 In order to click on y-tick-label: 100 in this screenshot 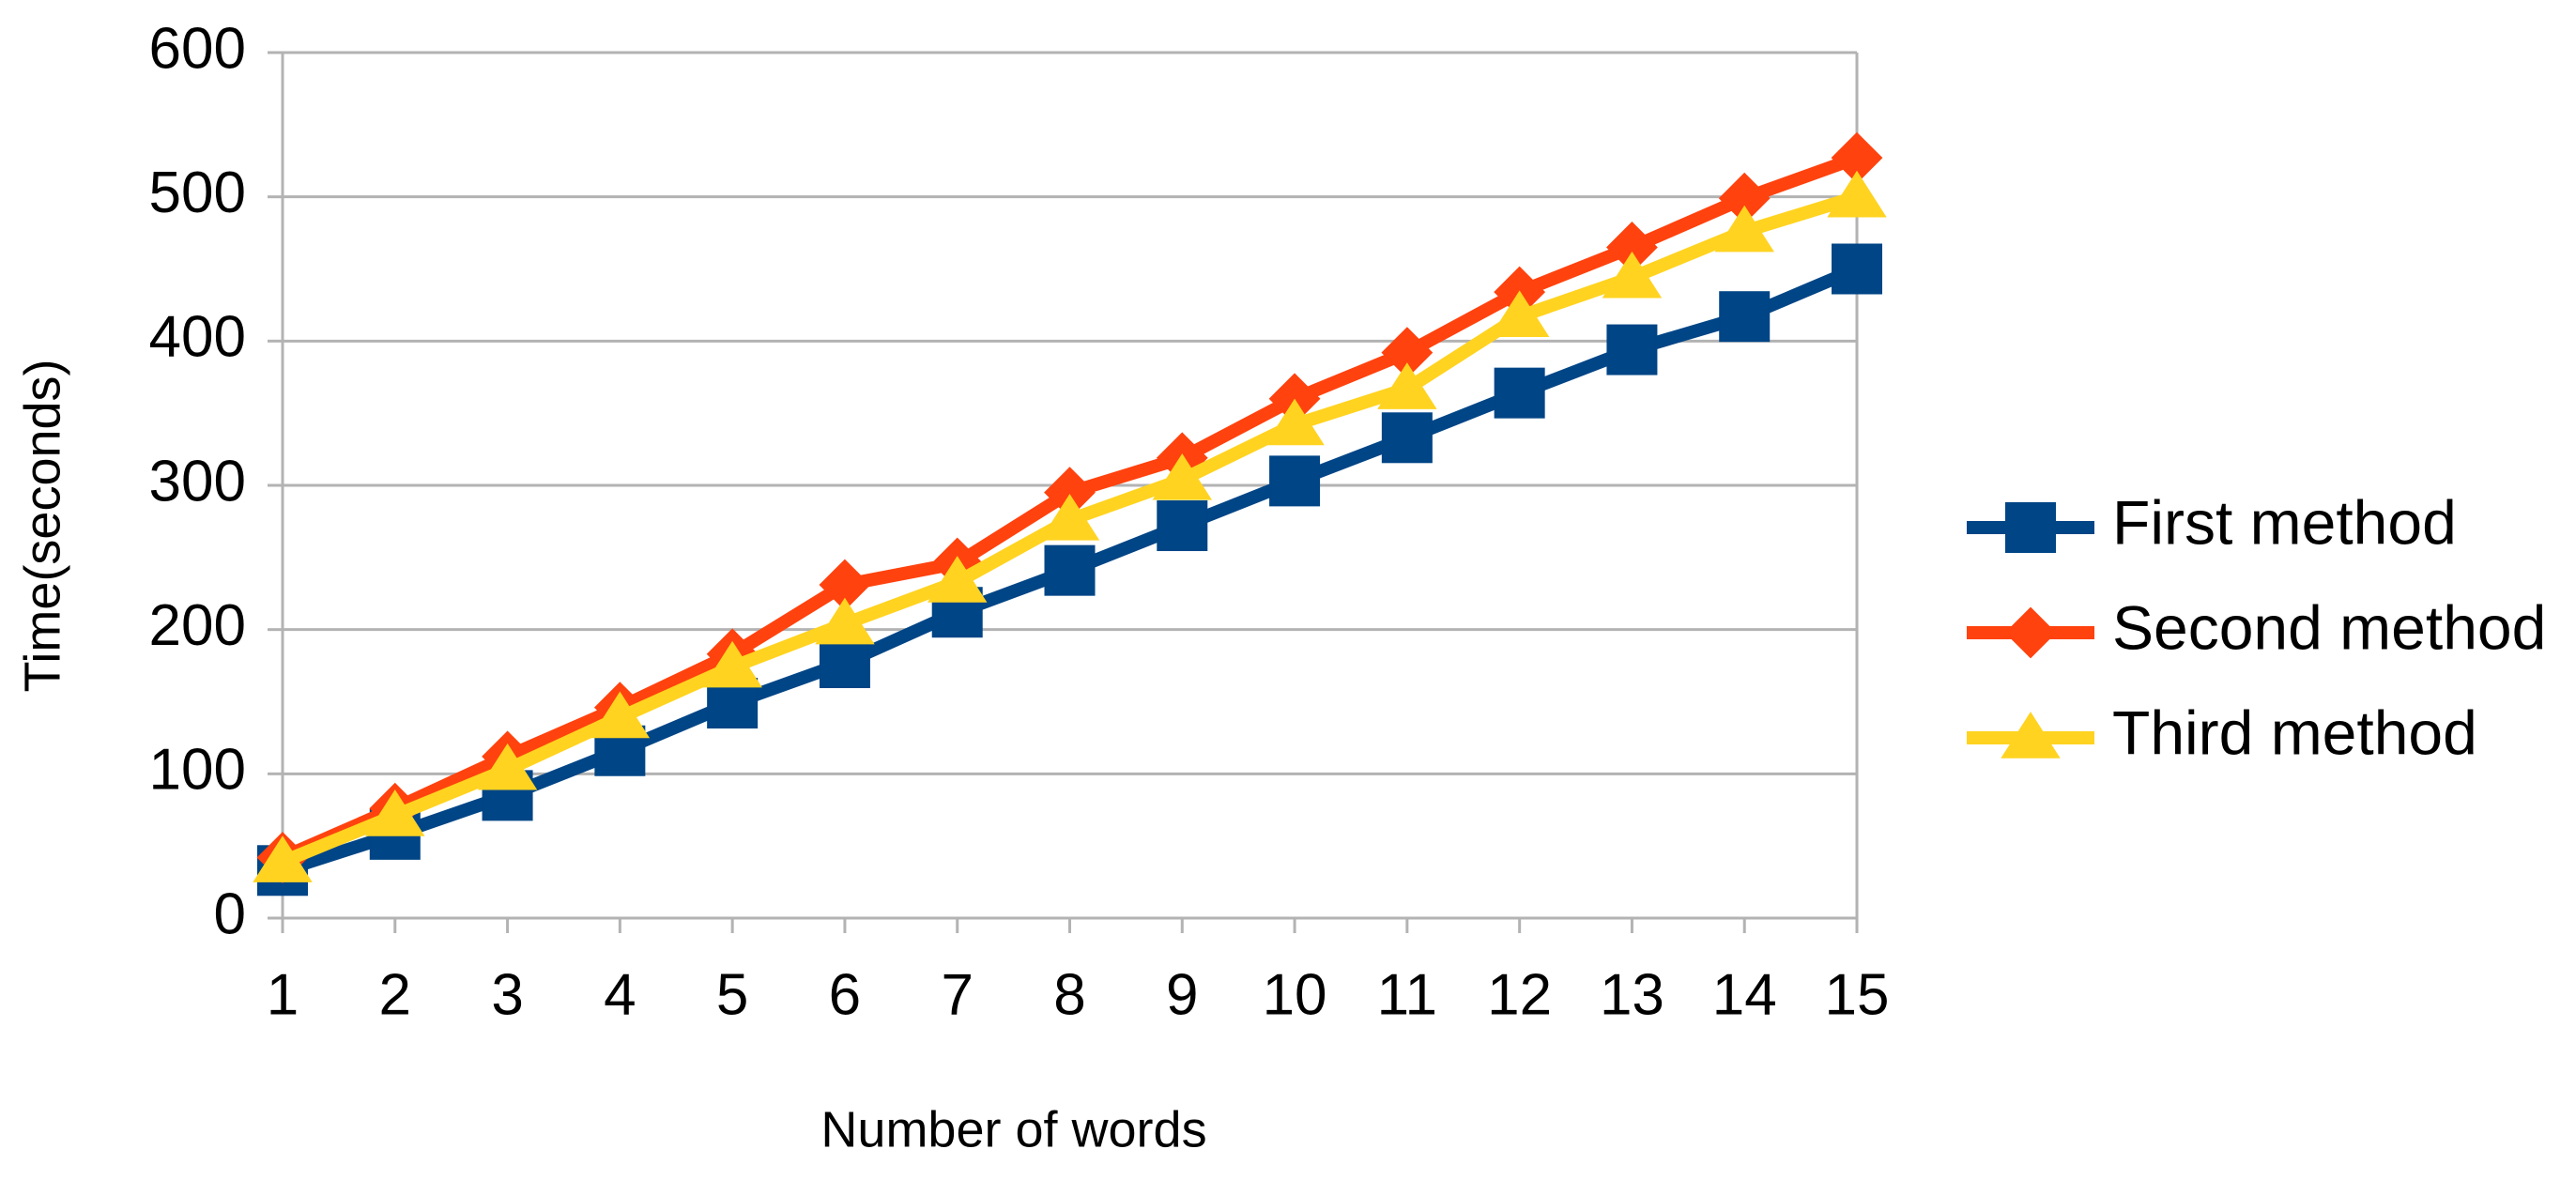, I will do `click(198, 770)`.